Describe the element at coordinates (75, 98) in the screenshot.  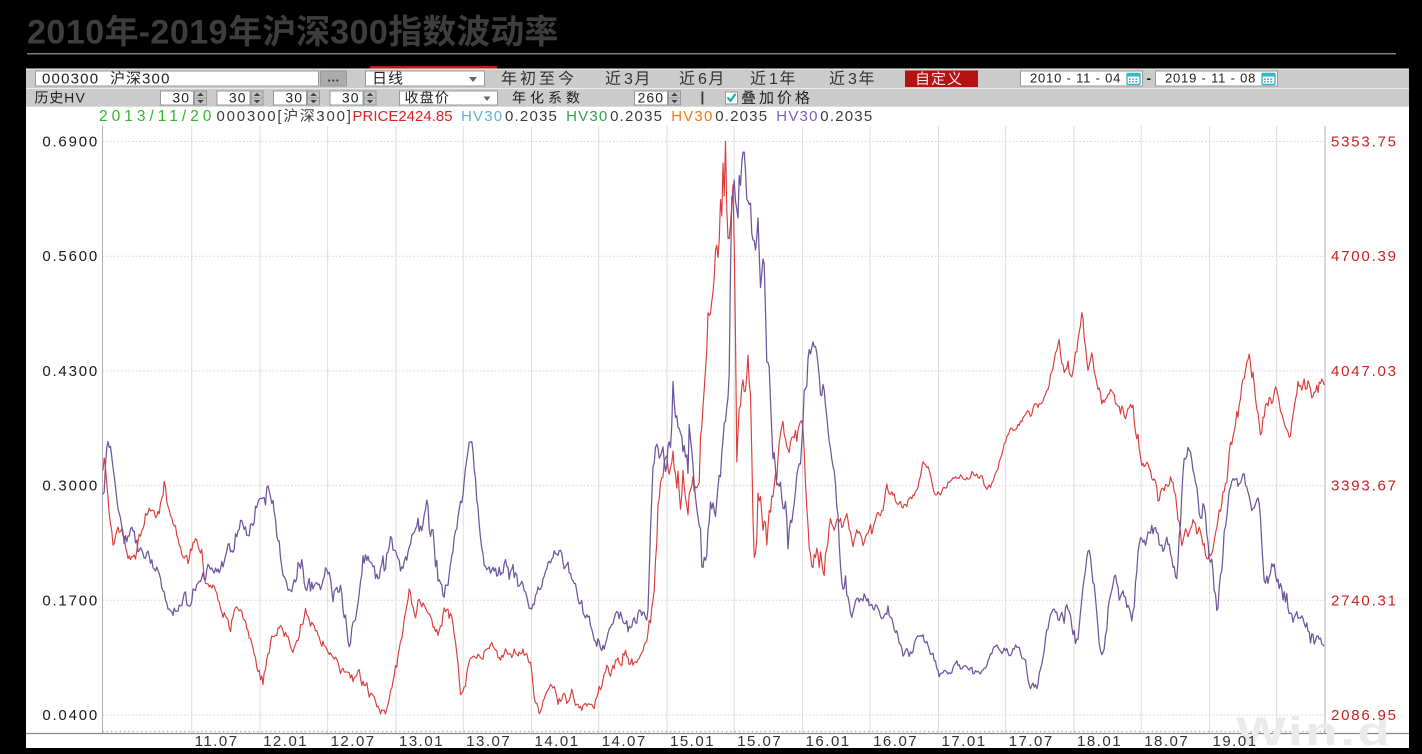
I see `svg-text: HV` at that location.